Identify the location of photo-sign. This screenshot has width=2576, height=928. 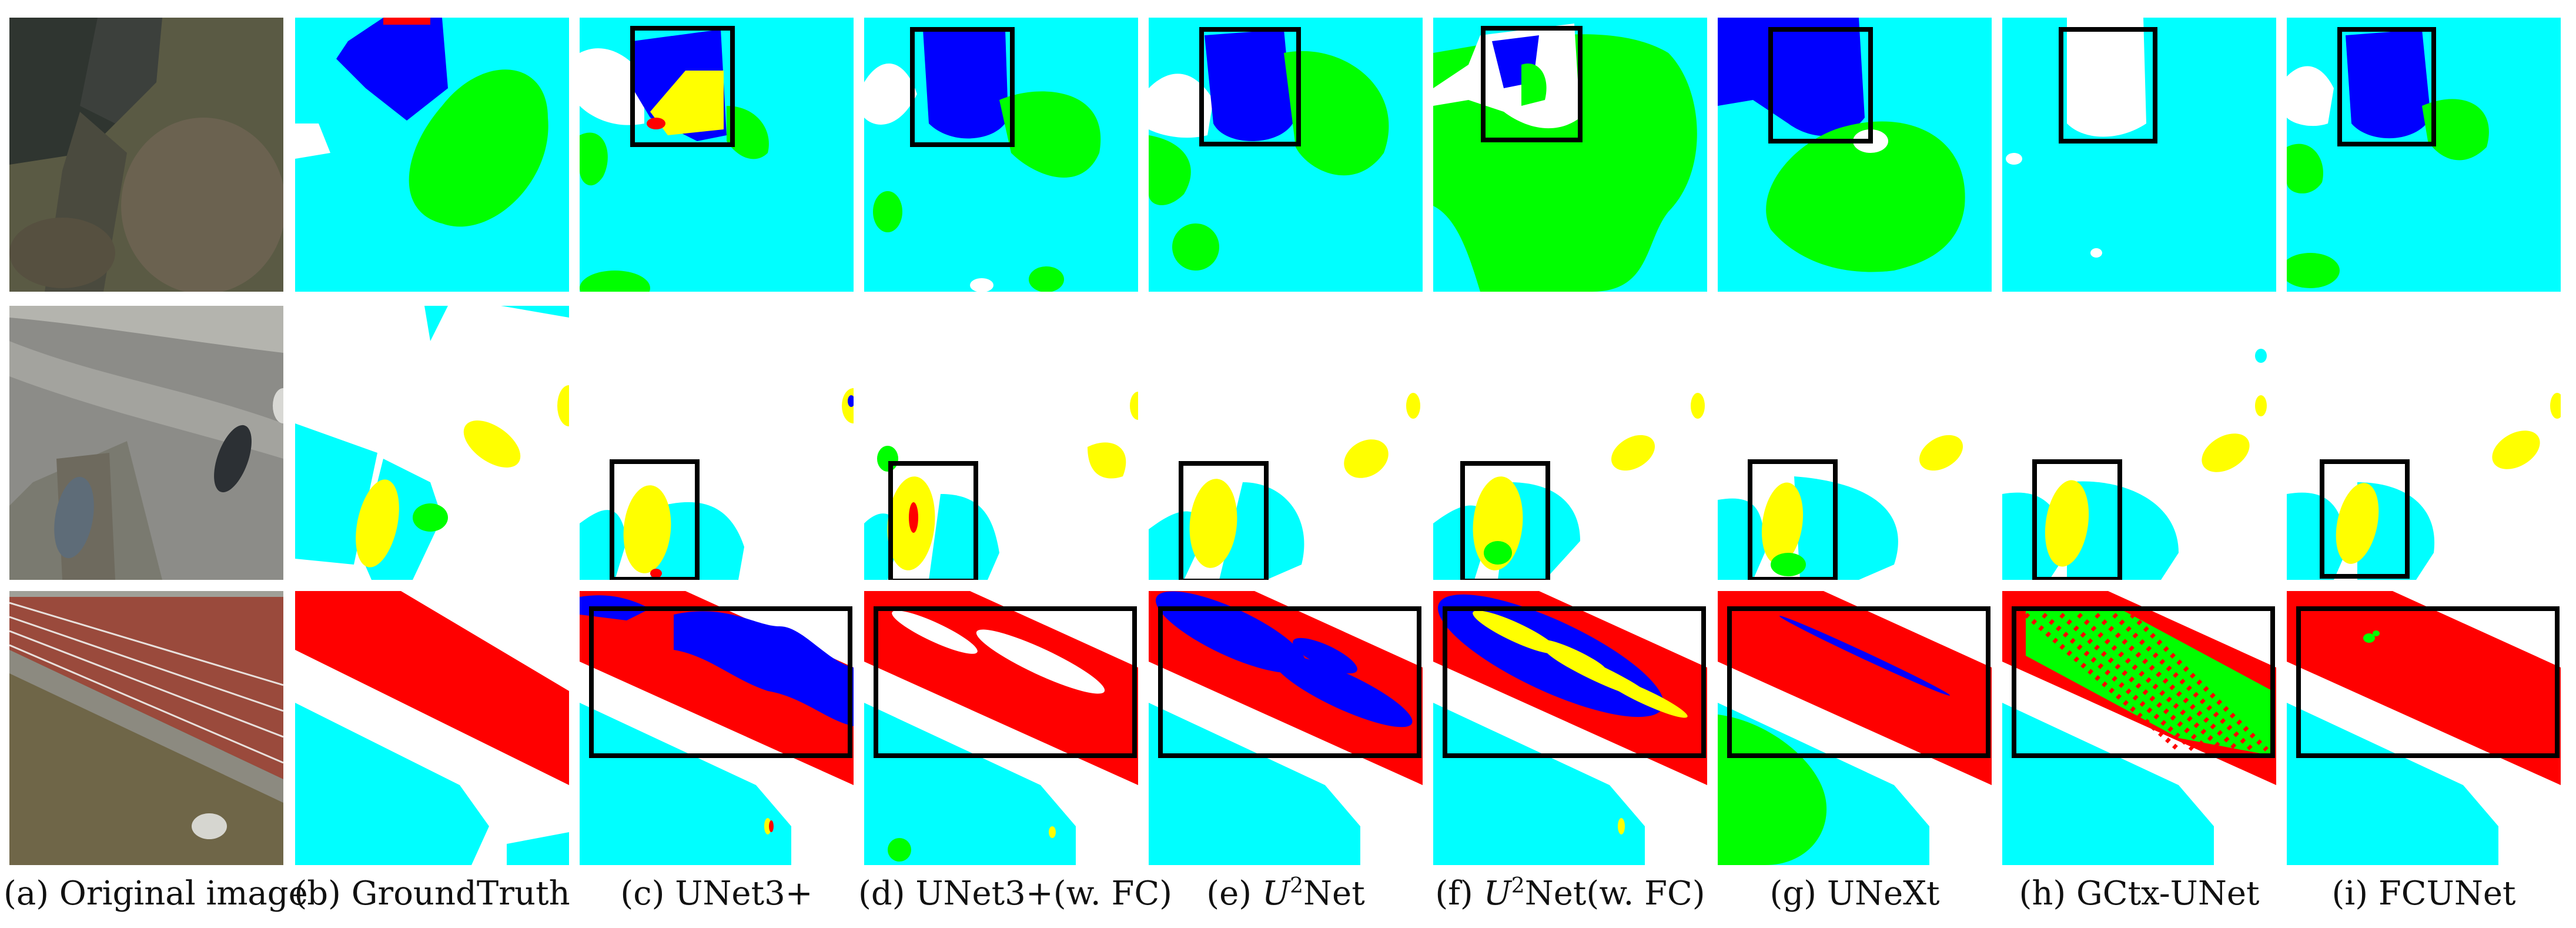
(278, 405).